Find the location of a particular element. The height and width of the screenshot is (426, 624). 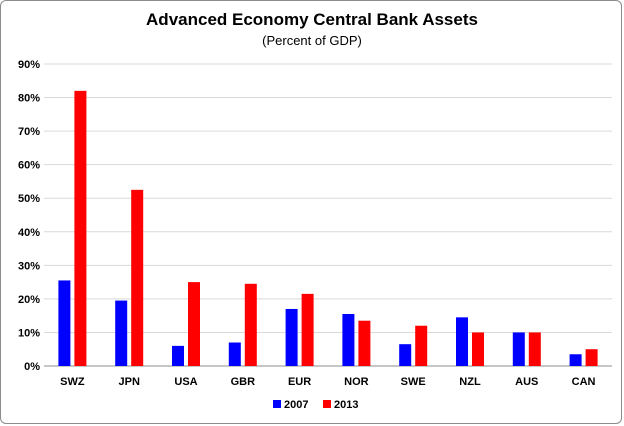

x-tick-label: NZL is located at coordinates (470, 382).